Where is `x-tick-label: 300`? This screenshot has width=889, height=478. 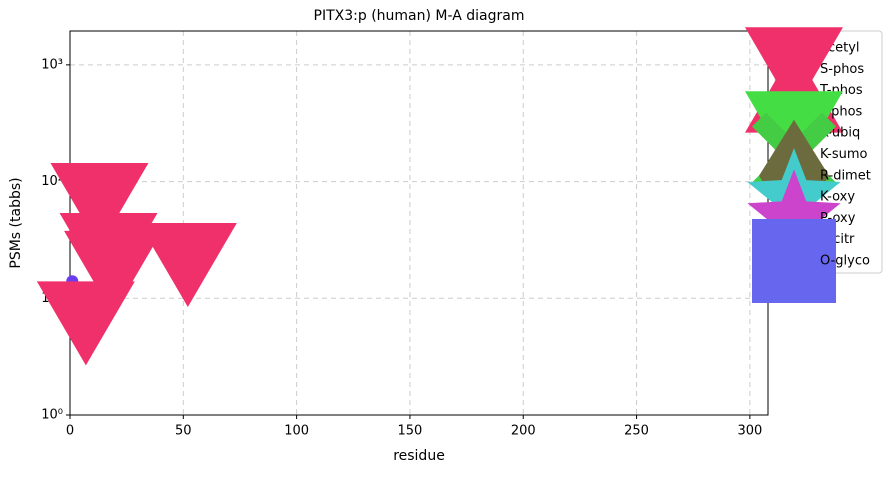
x-tick-label: 300 is located at coordinates (749, 431).